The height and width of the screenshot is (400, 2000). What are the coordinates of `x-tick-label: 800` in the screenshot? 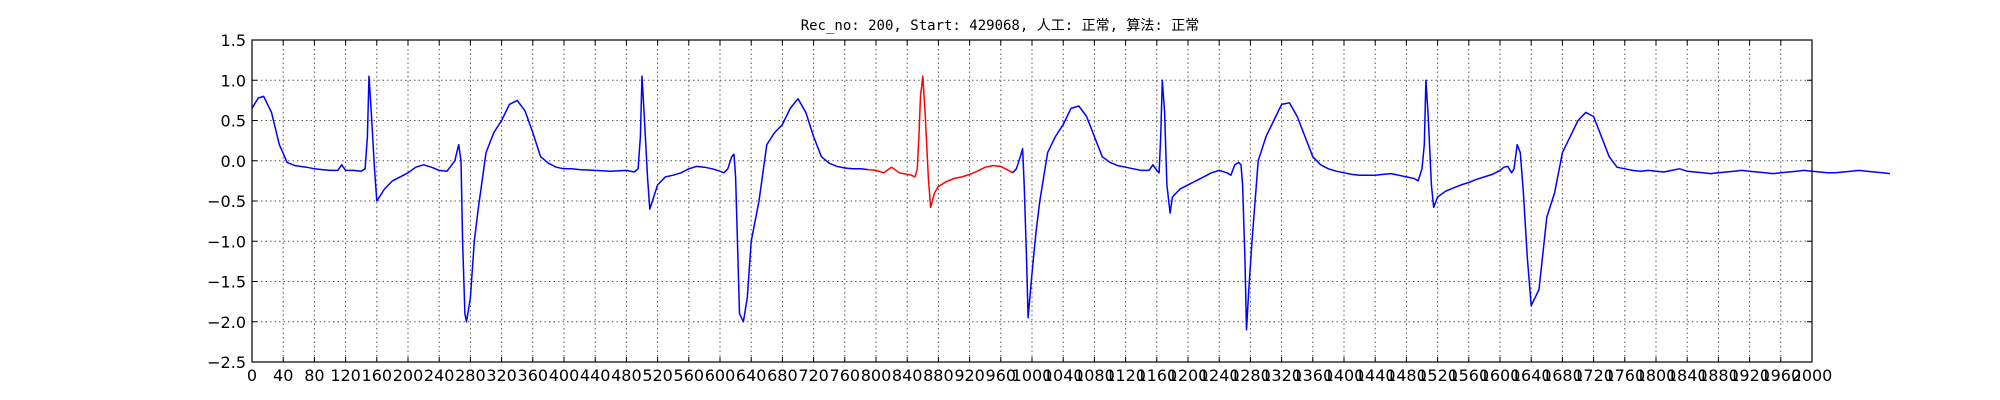 It's located at (876, 375).